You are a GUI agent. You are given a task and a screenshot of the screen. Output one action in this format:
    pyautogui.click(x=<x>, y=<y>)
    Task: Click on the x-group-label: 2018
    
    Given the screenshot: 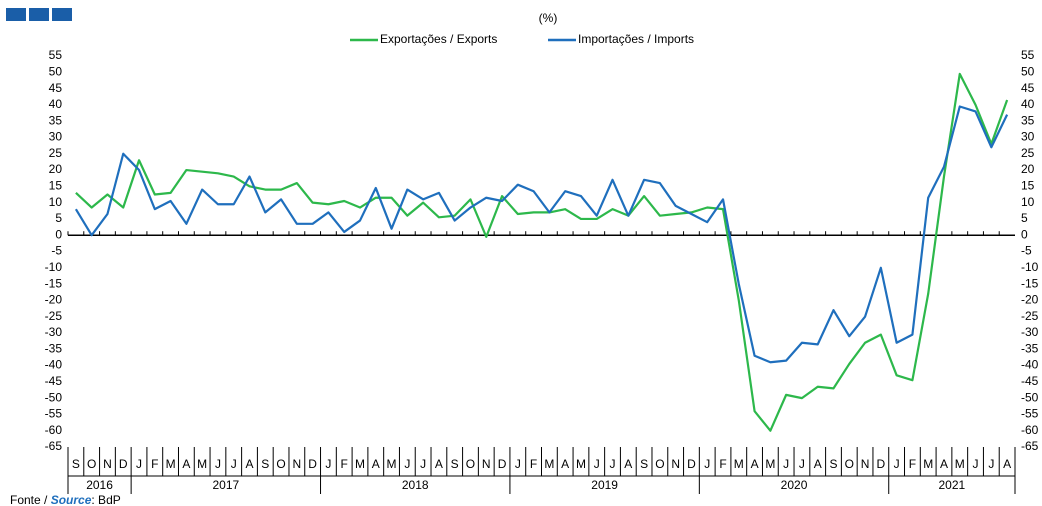 What is the action you would take?
    pyautogui.click(x=415, y=485)
    